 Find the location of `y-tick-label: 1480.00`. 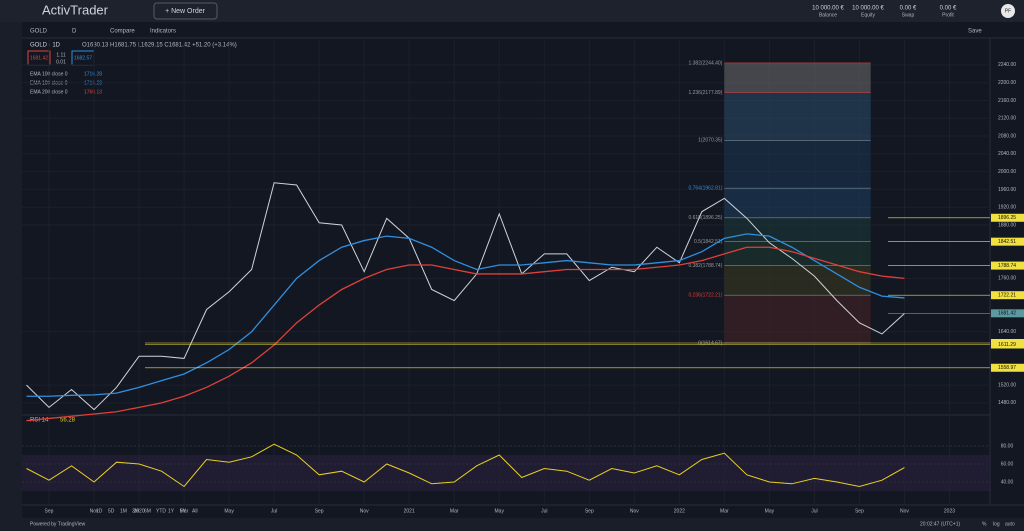

y-tick-label: 1480.00 is located at coordinates (1007, 403).